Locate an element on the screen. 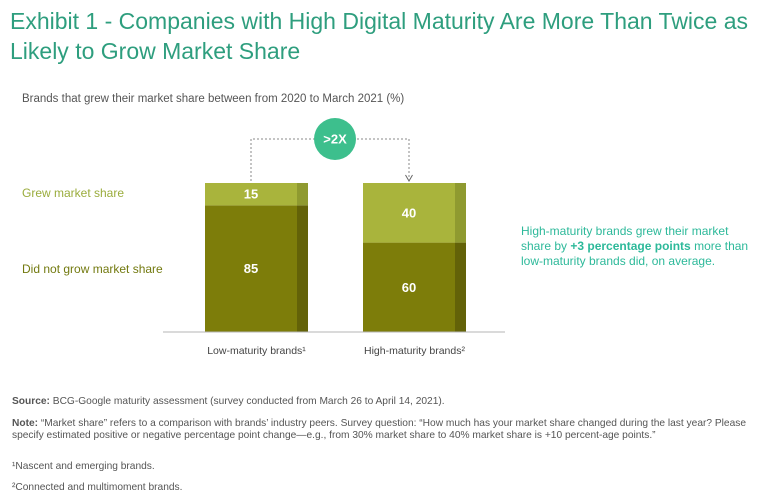  data-label-grew-2: 40 is located at coordinates (409, 212).